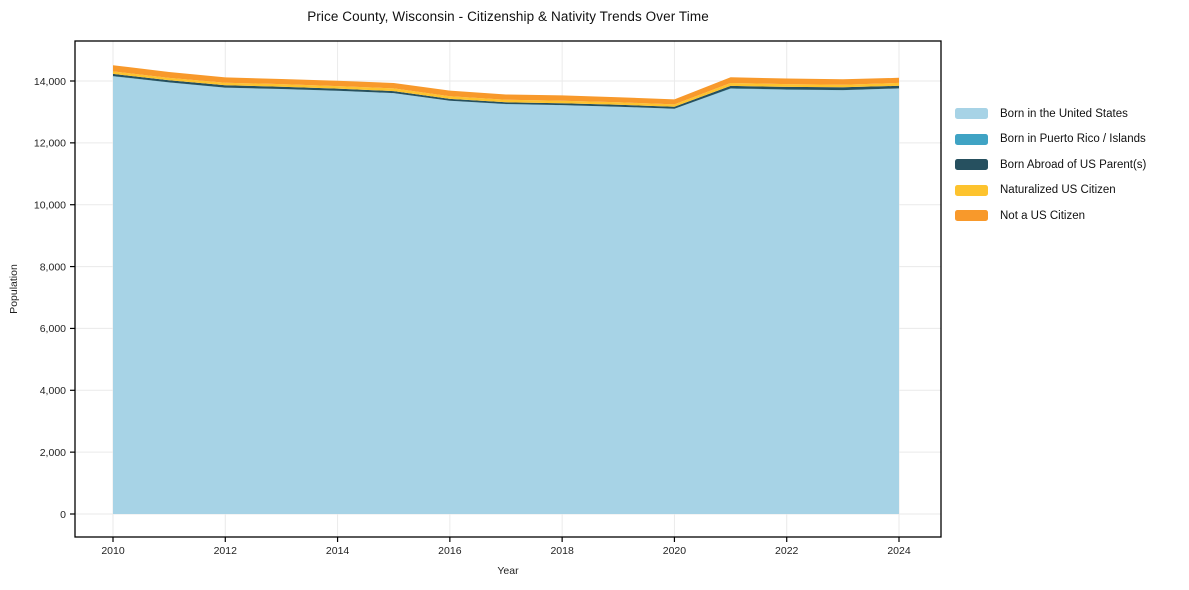 The height and width of the screenshot is (590, 1189). Describe the element at coordinates (14, 289) in the screenshot. I see `y-axis-label: Population` at that location.